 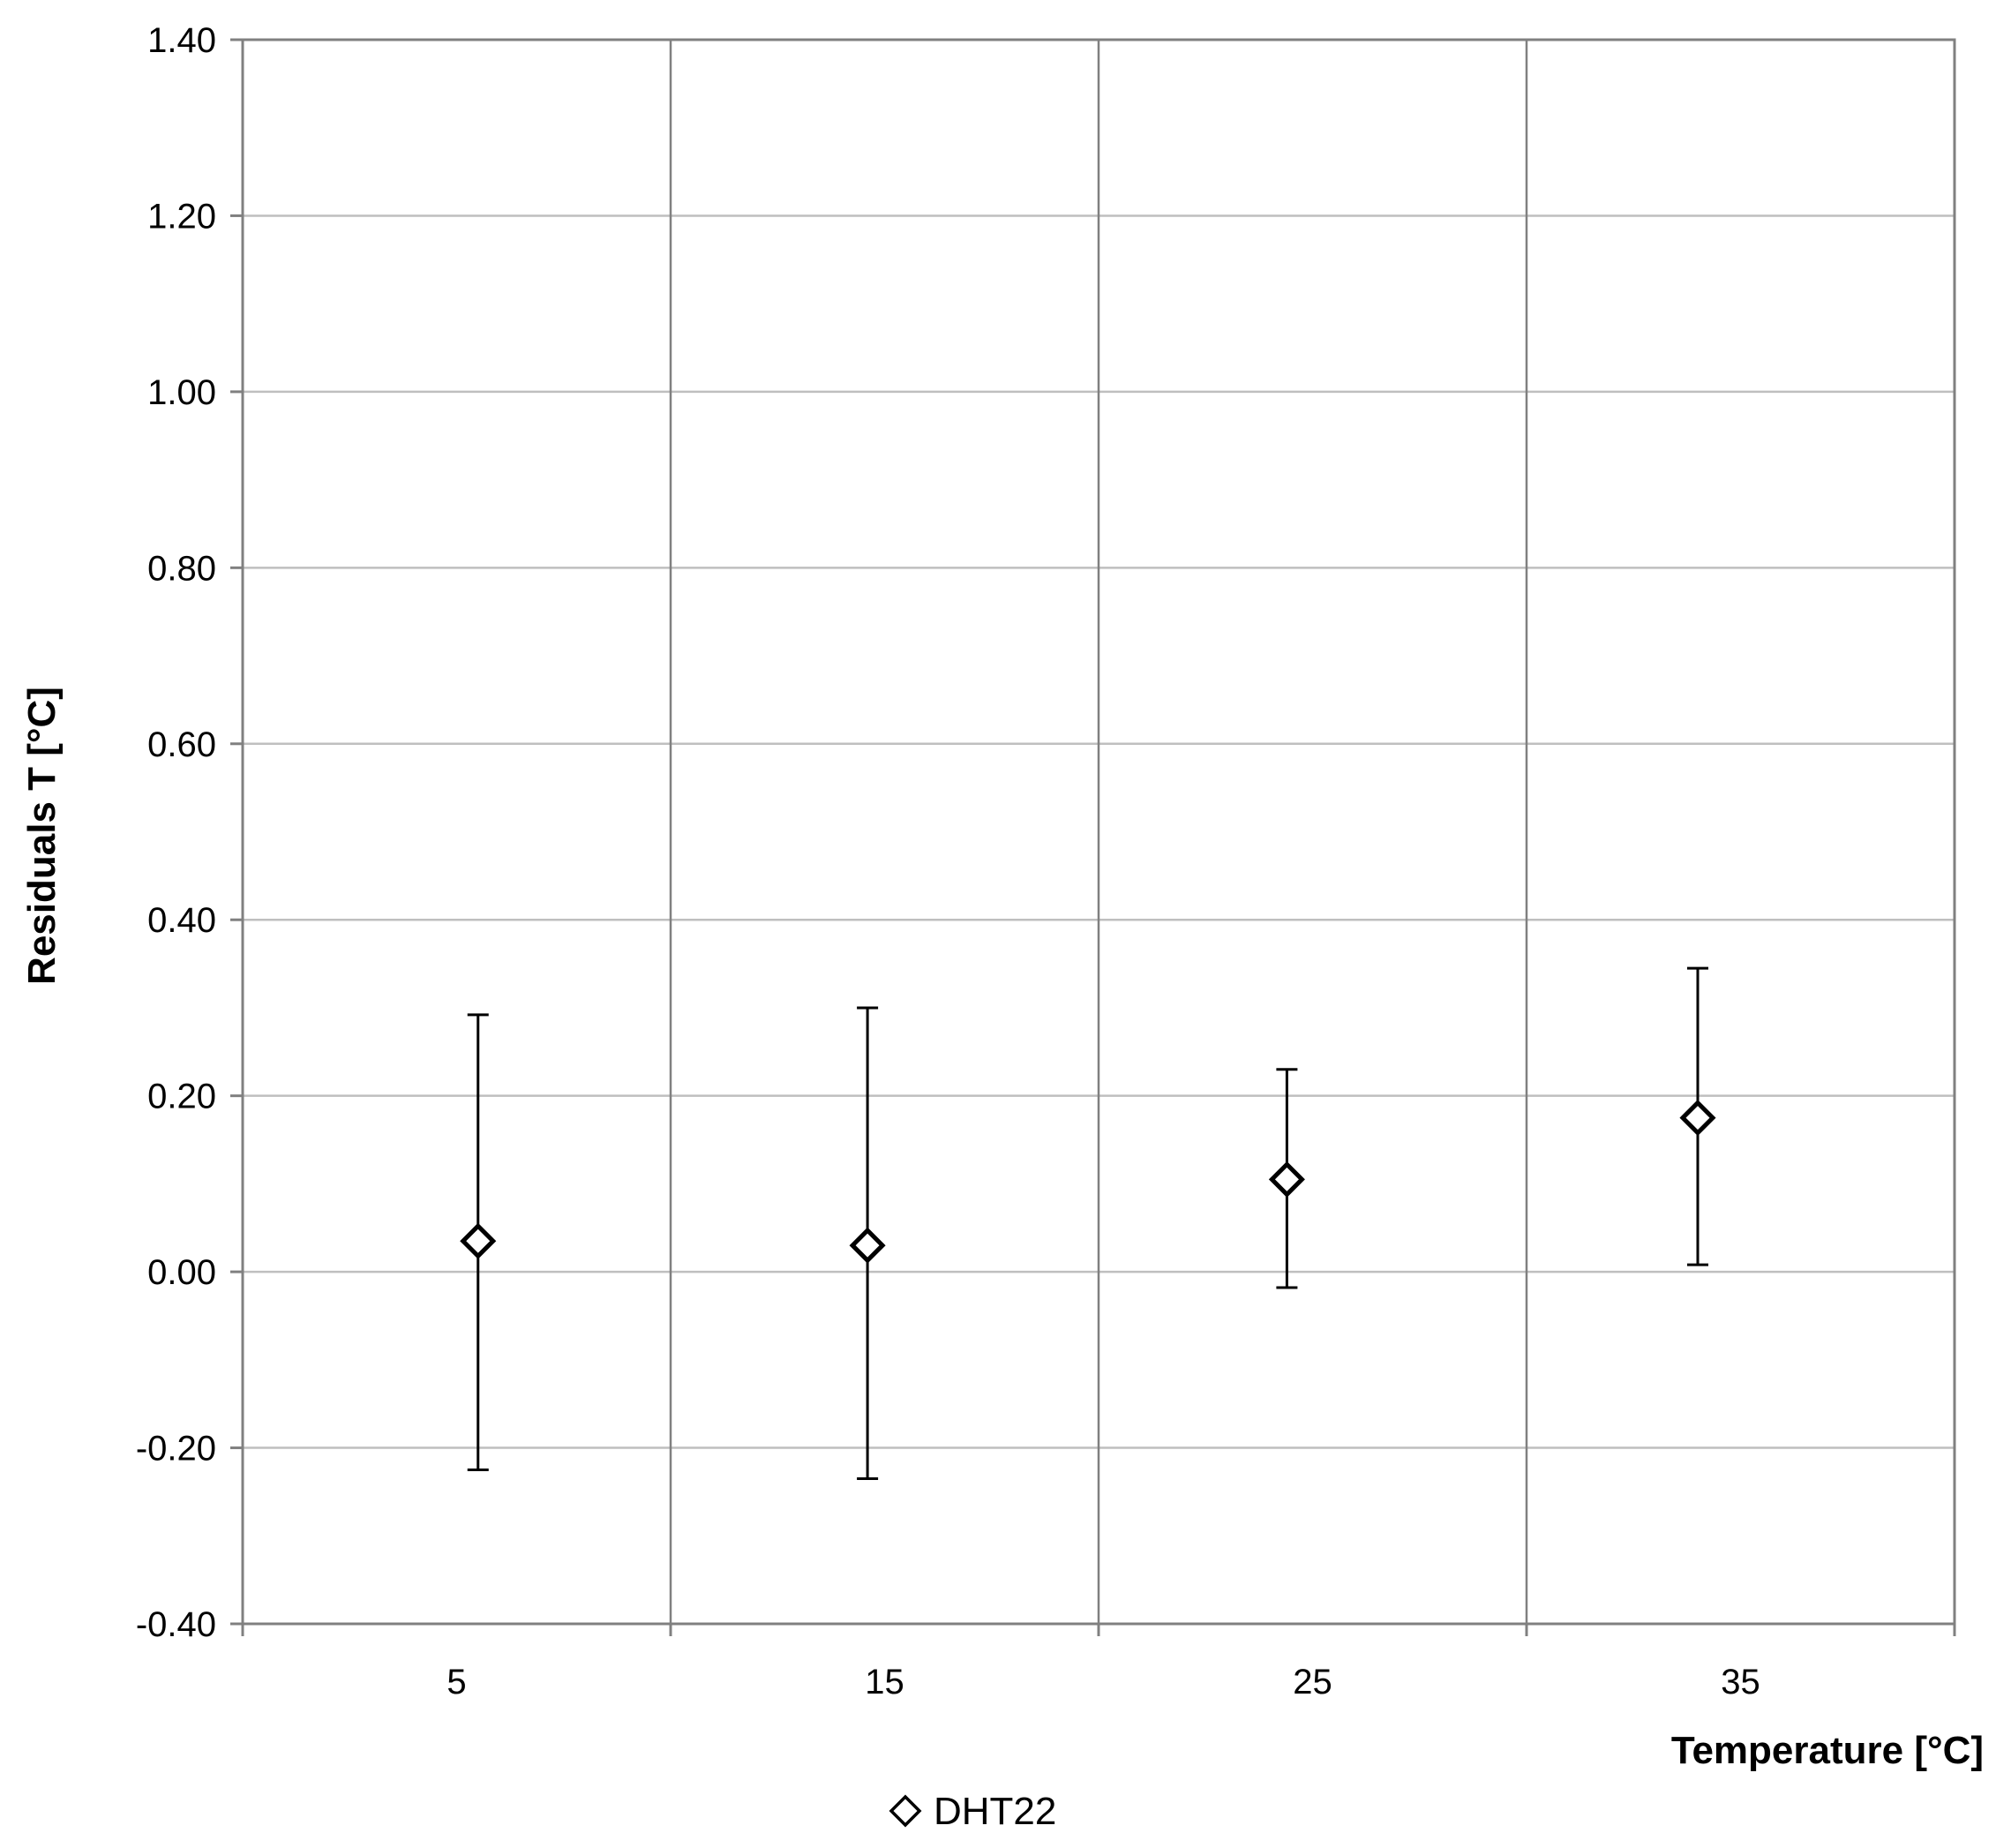 What do you see at coordinates (181, 745) in the screenshot?
I see `y-tick-label: 0.60` at bounding box center [181, 745].